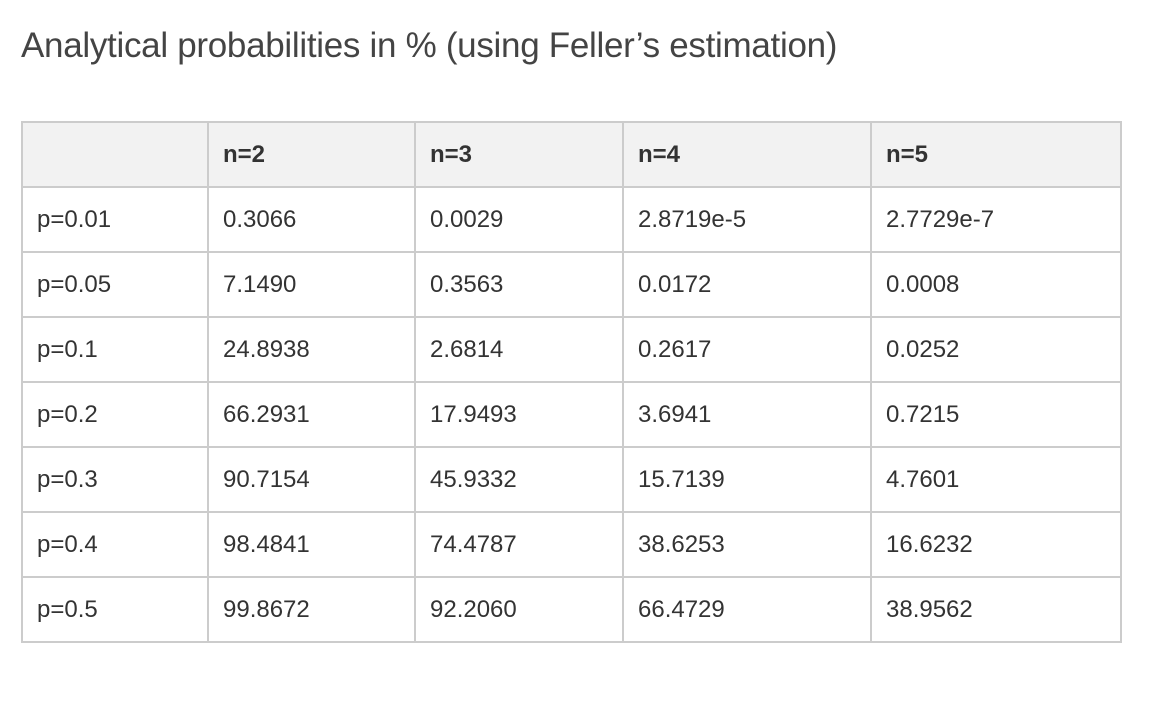 The image size is (1156, 702). I want to click on row-label-cell: p=0.1, so click(115, 349).